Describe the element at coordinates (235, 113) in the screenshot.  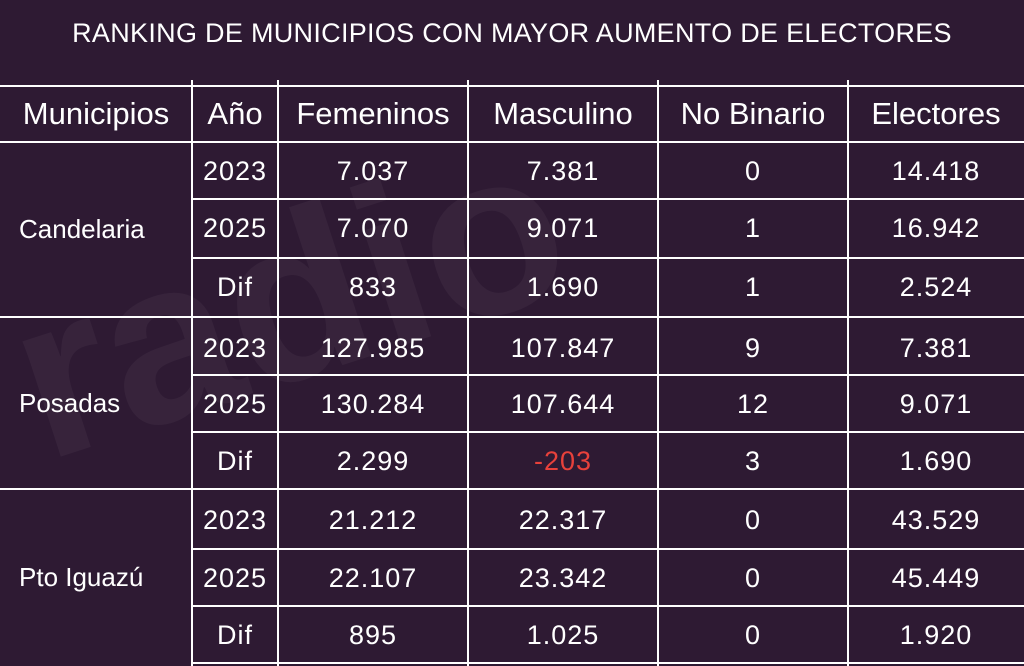
I see `header-anio: Año` at that location.